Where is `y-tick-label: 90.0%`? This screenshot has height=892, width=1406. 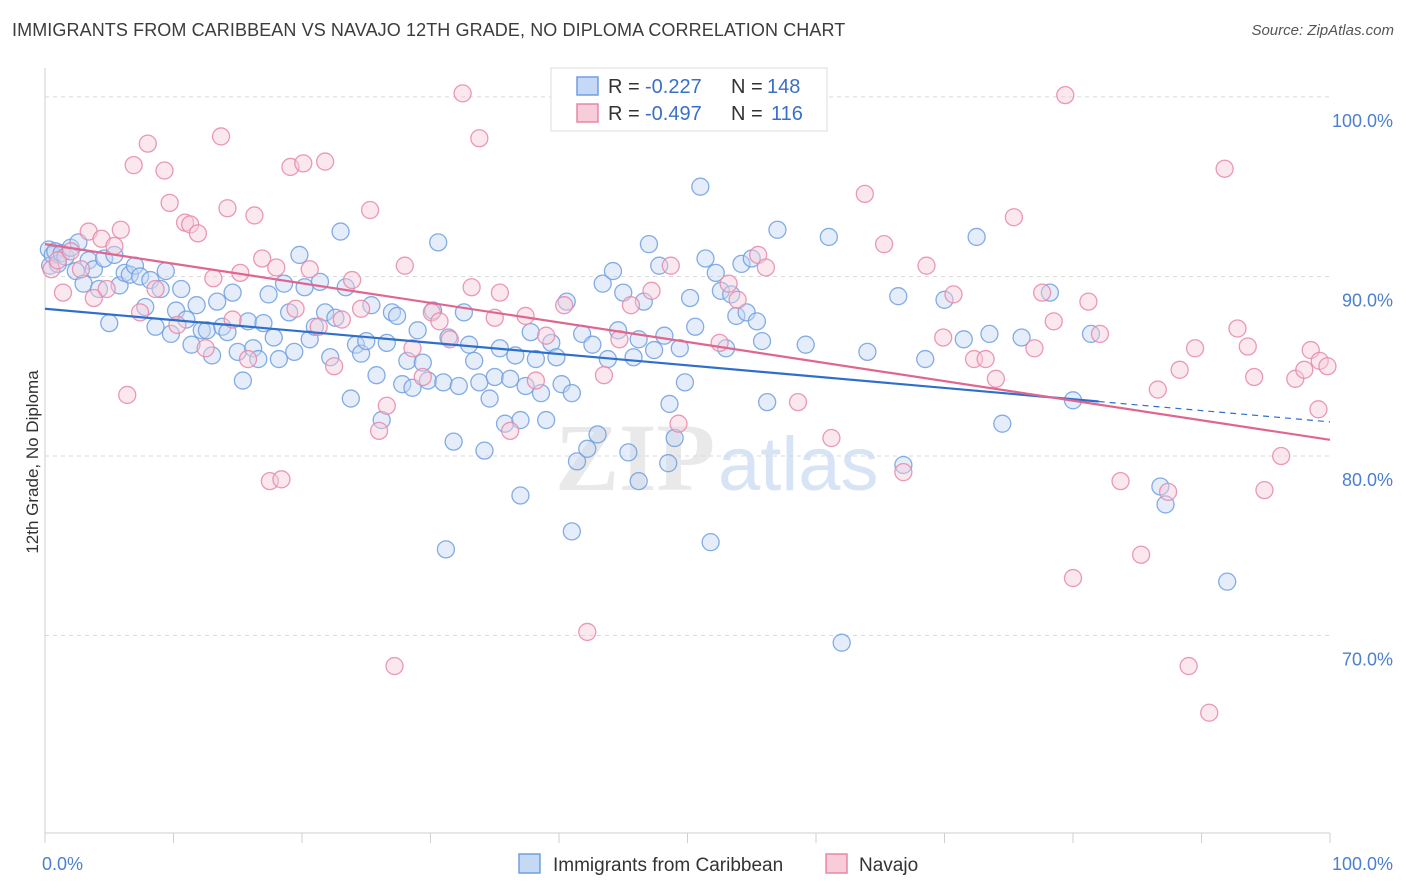 y-tick-label: 90.0% is located at coordinates (1367, 300).